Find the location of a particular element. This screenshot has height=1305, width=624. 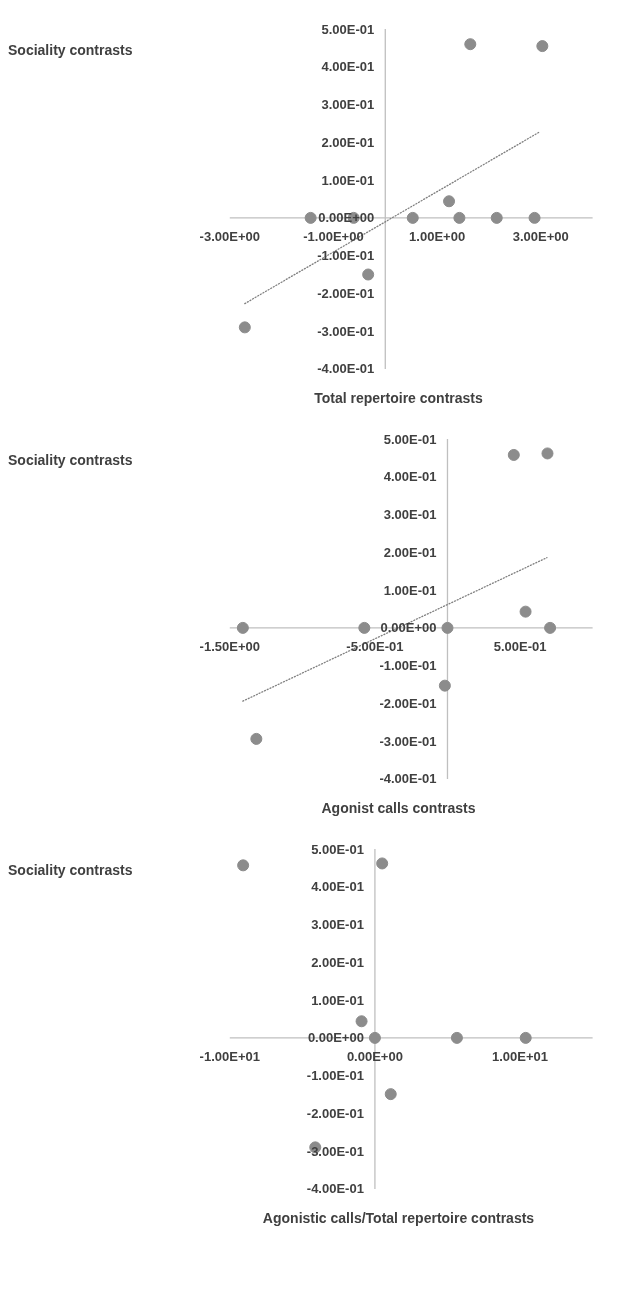

x-tick-label: 1.00E+00 is located at coordinates (437, 236).